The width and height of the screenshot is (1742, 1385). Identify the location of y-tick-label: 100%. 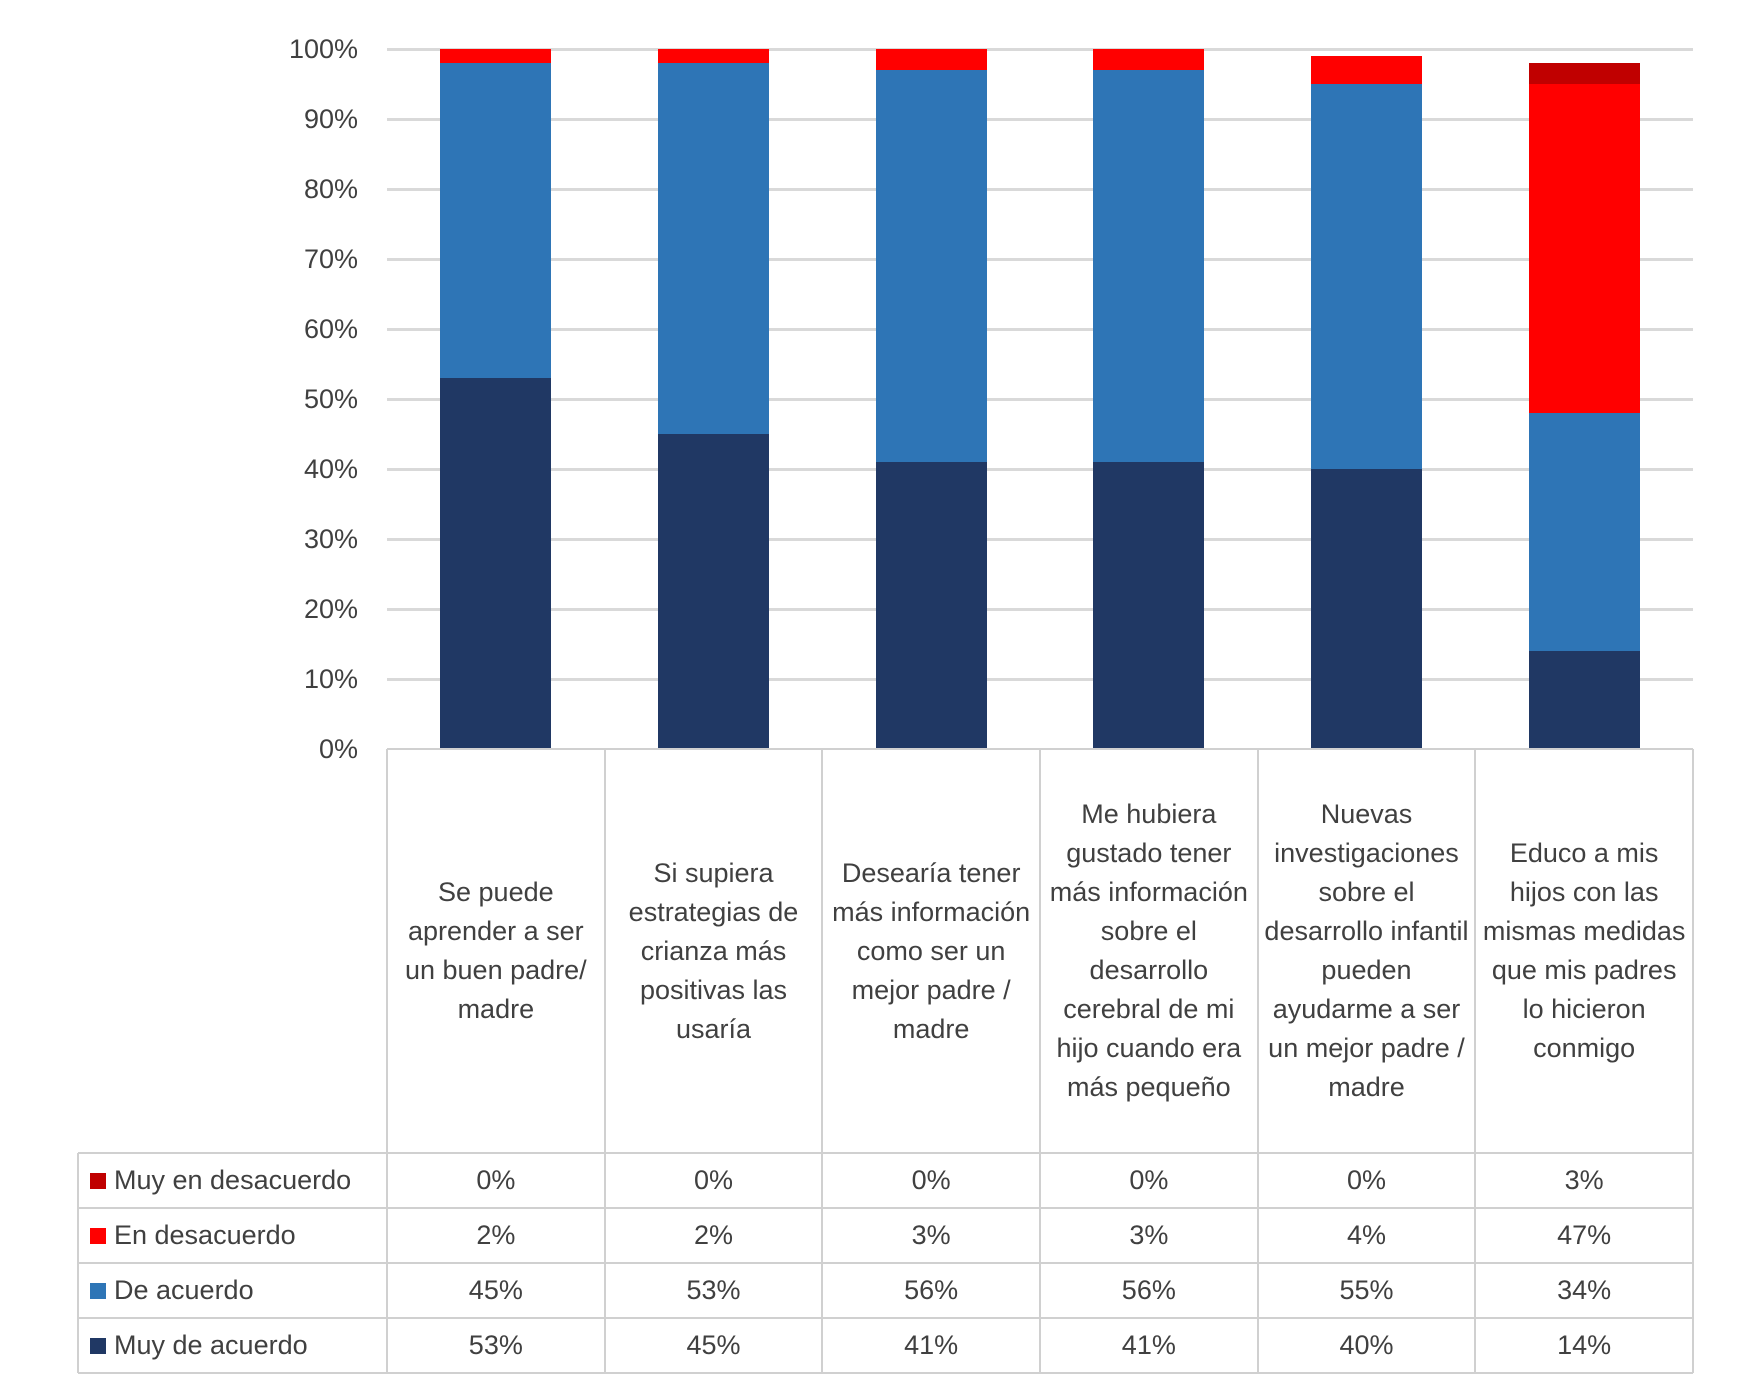
(323, 49).